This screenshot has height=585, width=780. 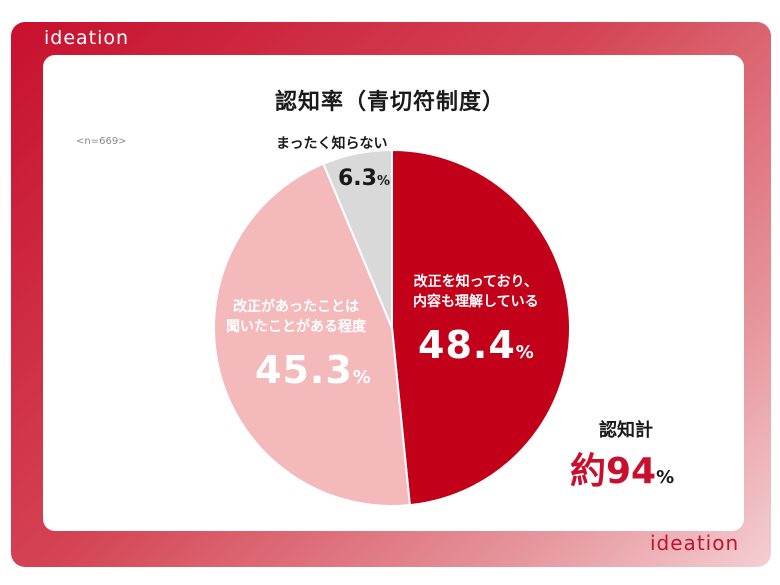 I want to click on awareness-total-label: 認知計, so click(x=626, y=430).